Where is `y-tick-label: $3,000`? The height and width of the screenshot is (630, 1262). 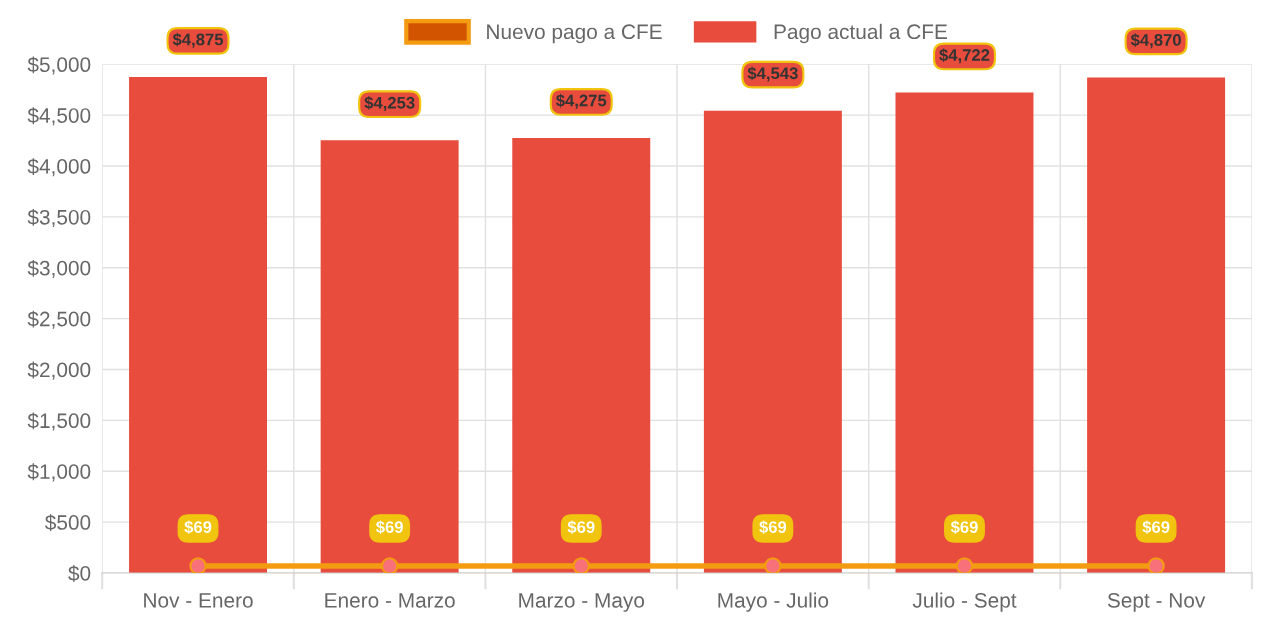 y-tick-label: $3,000 is located at coordinates (59, 268).